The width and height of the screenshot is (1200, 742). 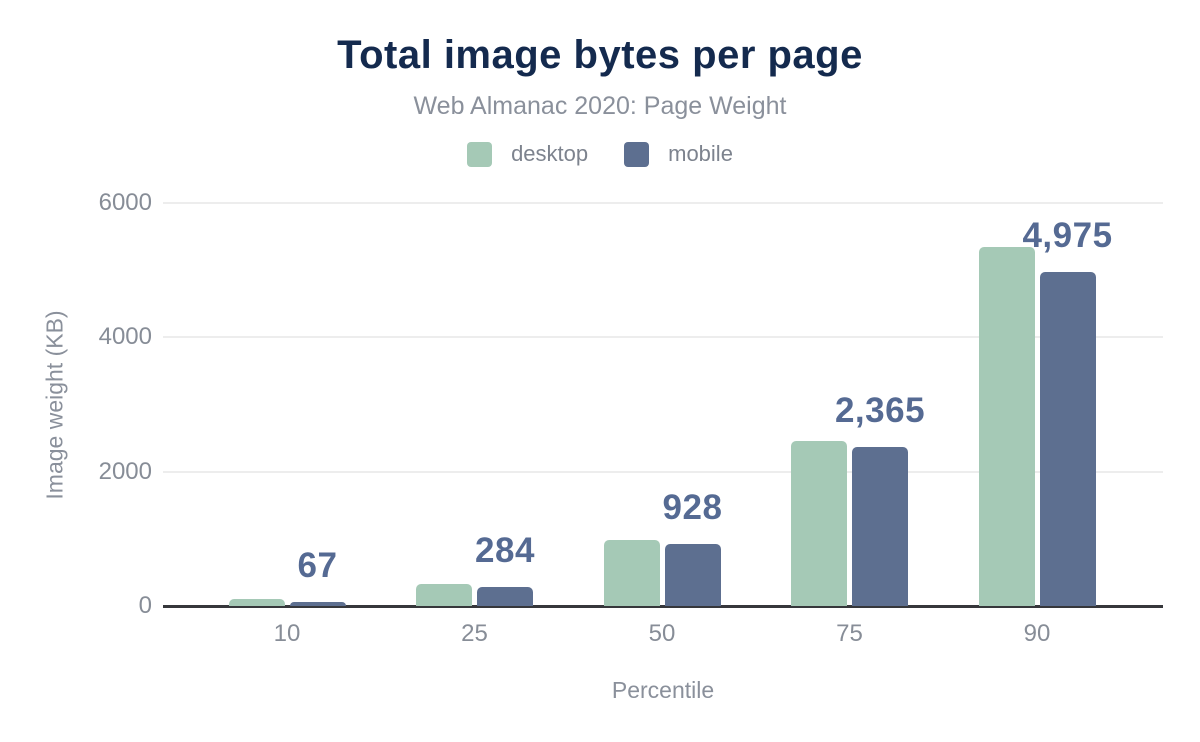 What do you see at coordinates (145, 605) in the screenshot?
I see `y-tick-label: 0` at bounding box center [145, 605].